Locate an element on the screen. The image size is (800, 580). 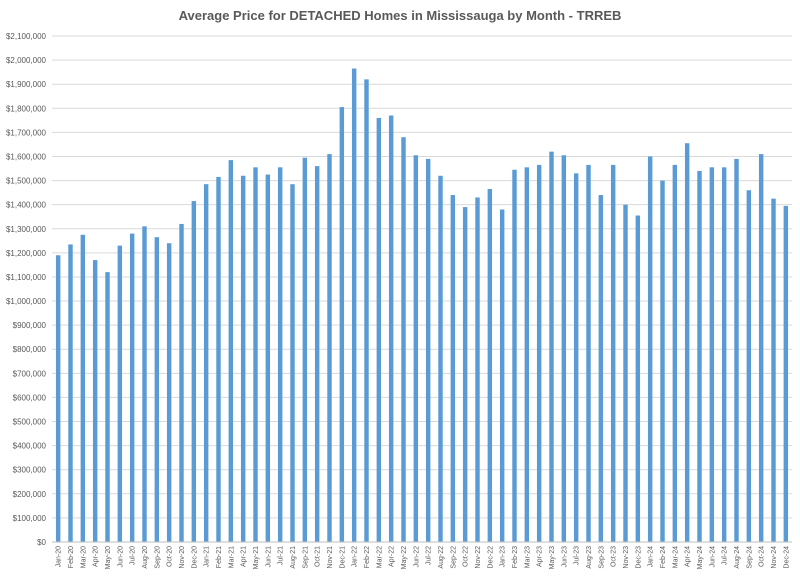
x-tick-label: Jun-22 is located at coordinates (416, 557).